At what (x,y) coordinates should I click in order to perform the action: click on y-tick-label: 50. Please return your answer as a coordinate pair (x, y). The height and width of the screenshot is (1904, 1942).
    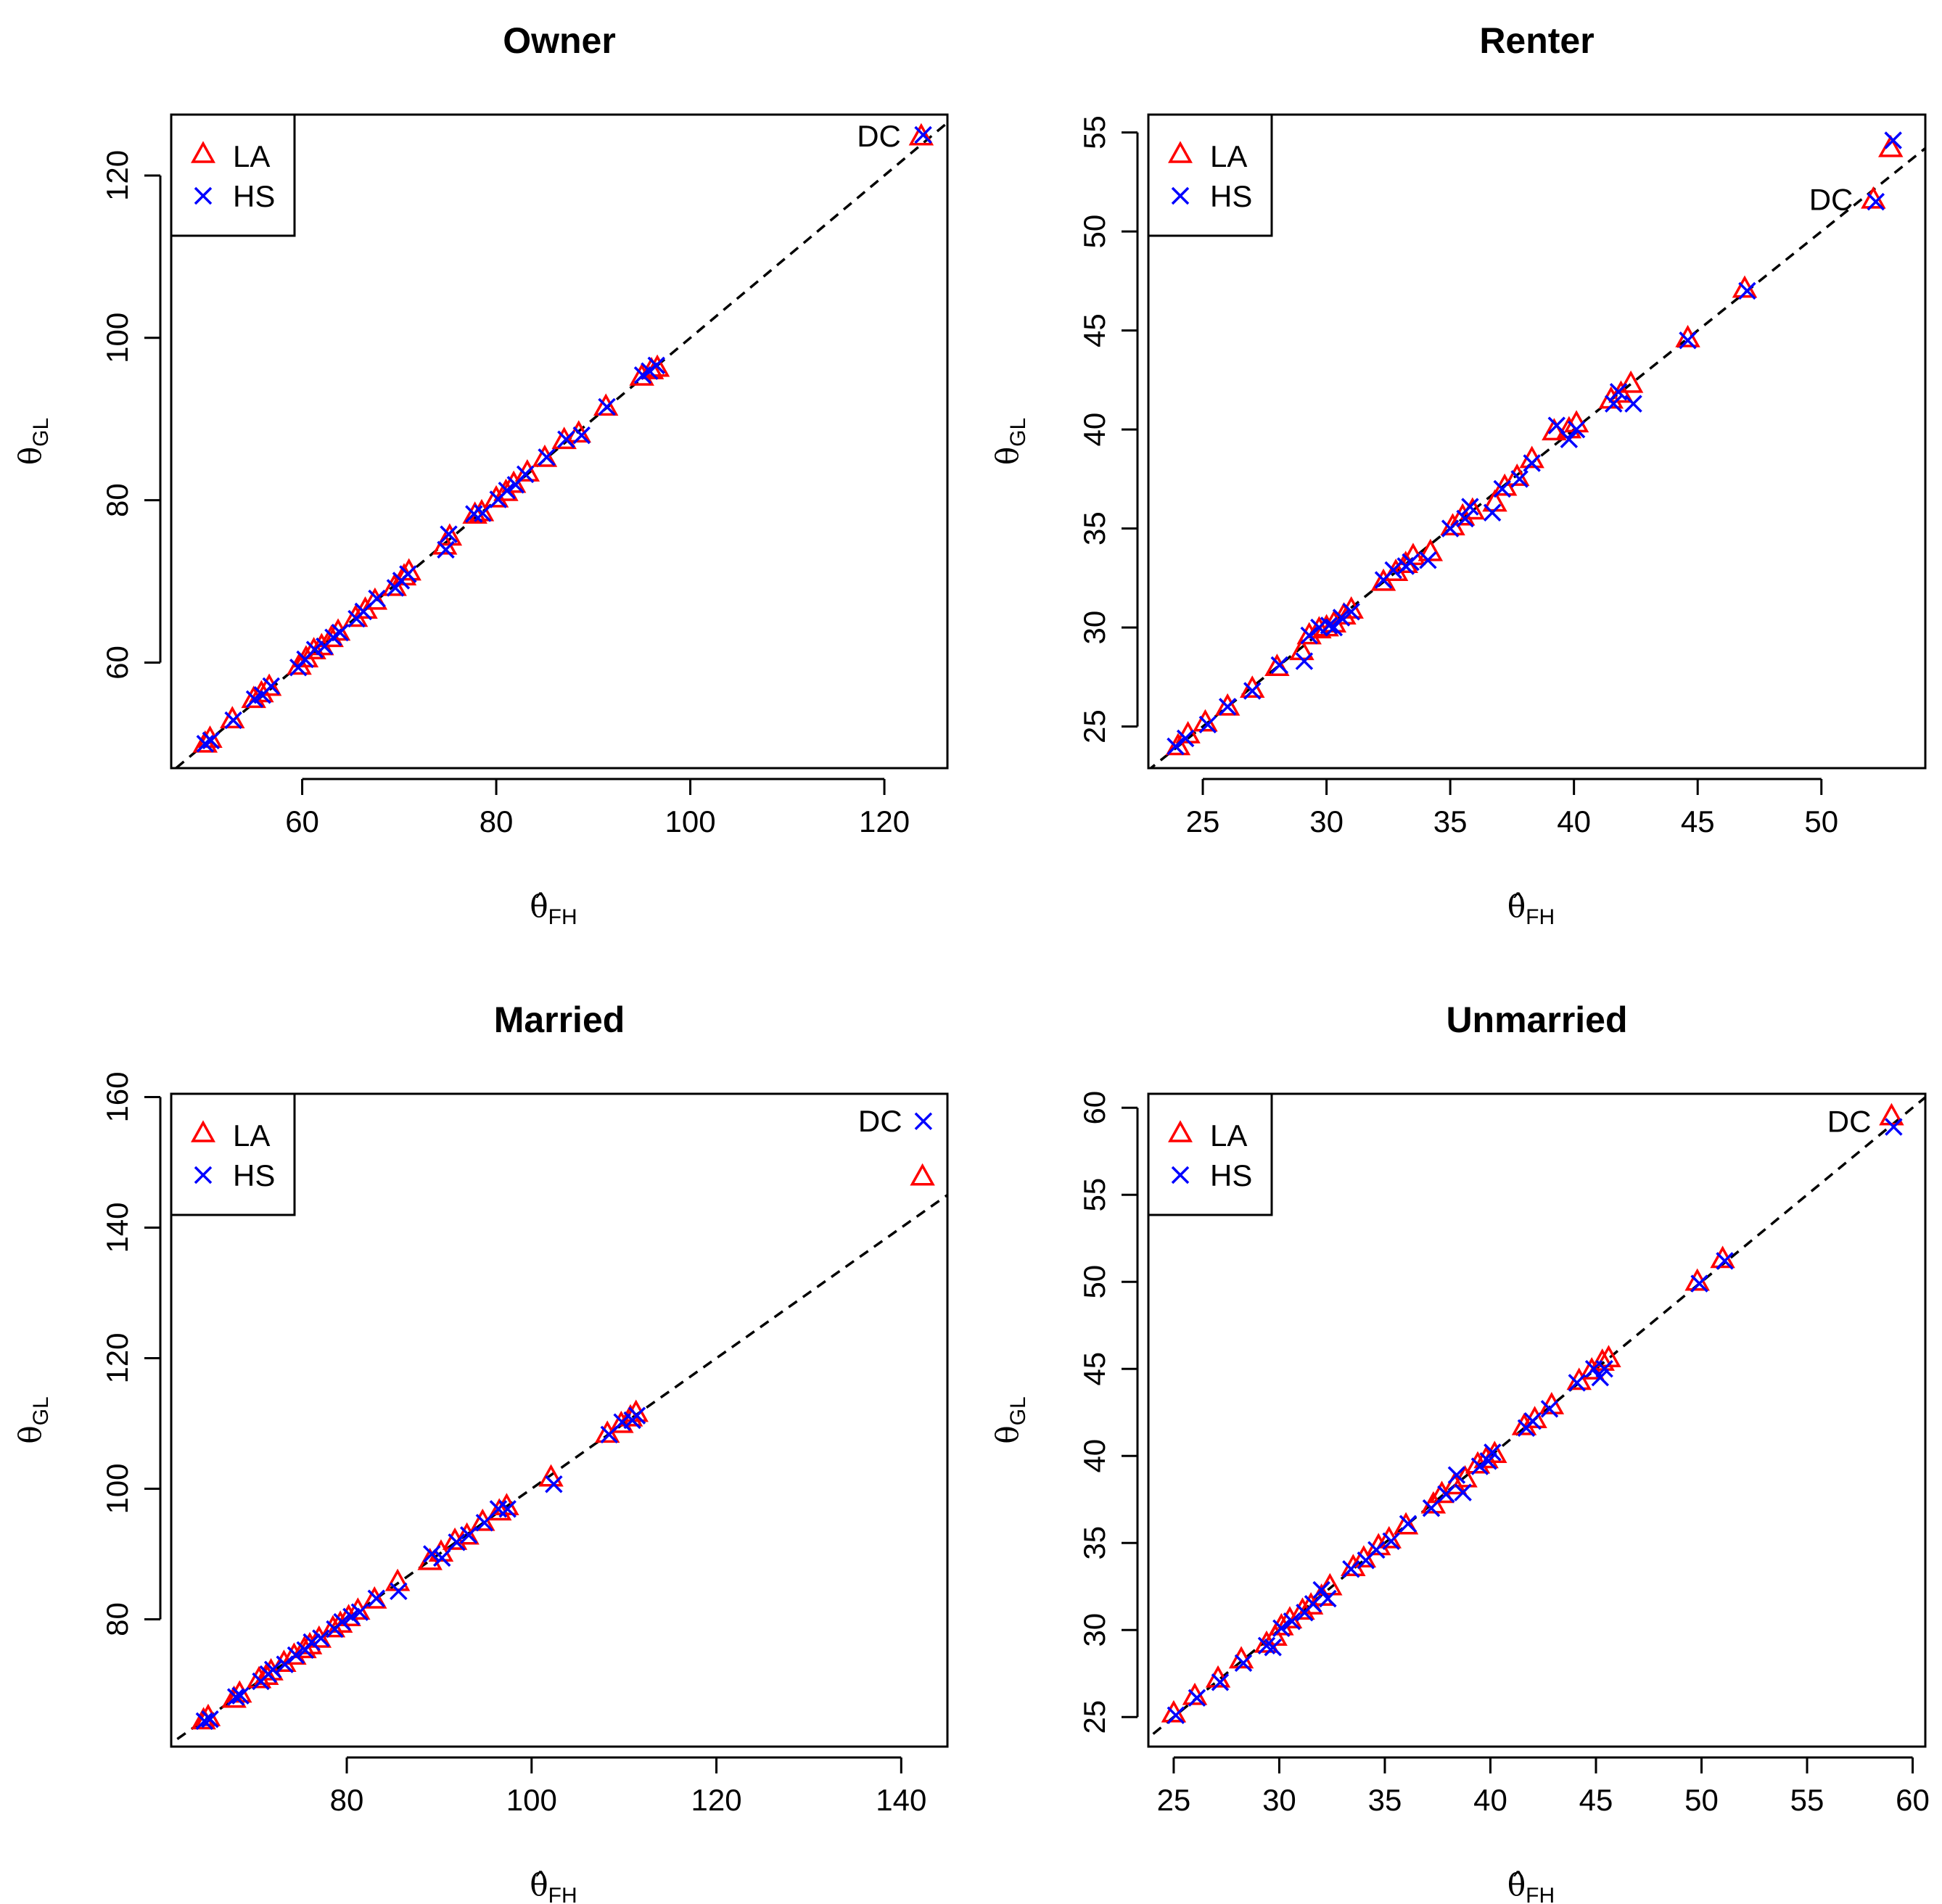
    Looking at the image, I should click on (1094, 232).